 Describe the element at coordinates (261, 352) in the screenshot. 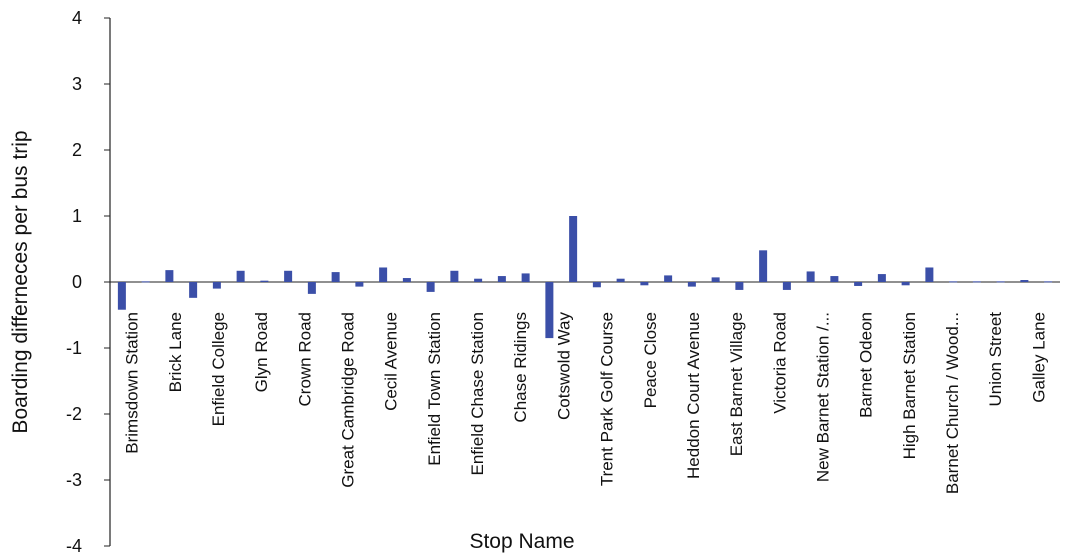

I see `x-category-label: Glyn Road` at that location.